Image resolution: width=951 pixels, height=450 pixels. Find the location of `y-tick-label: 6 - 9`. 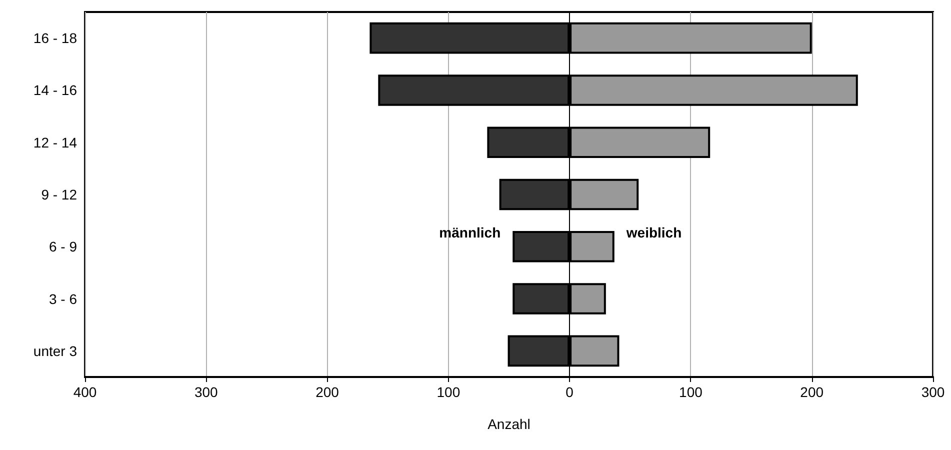

y-tick-label: 6 - 9 is located at coordinates (63, 246).